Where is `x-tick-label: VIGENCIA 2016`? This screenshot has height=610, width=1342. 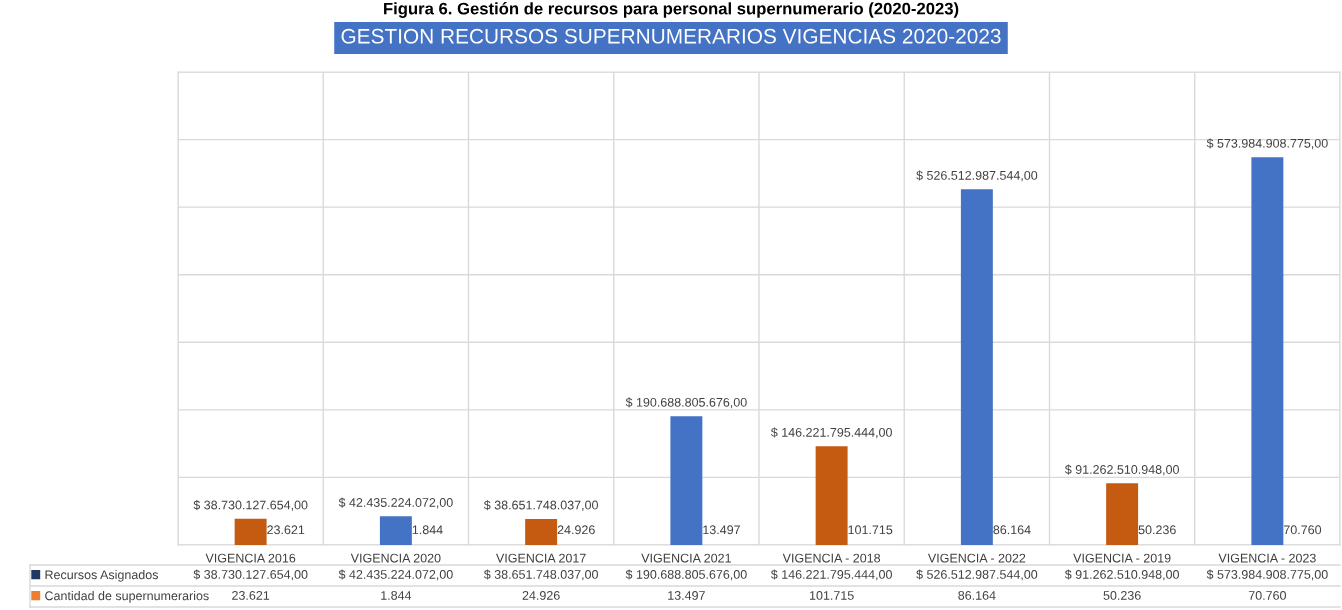
x-tick-label: VIGENCIA 2016 is located at coordinates (250, 558).